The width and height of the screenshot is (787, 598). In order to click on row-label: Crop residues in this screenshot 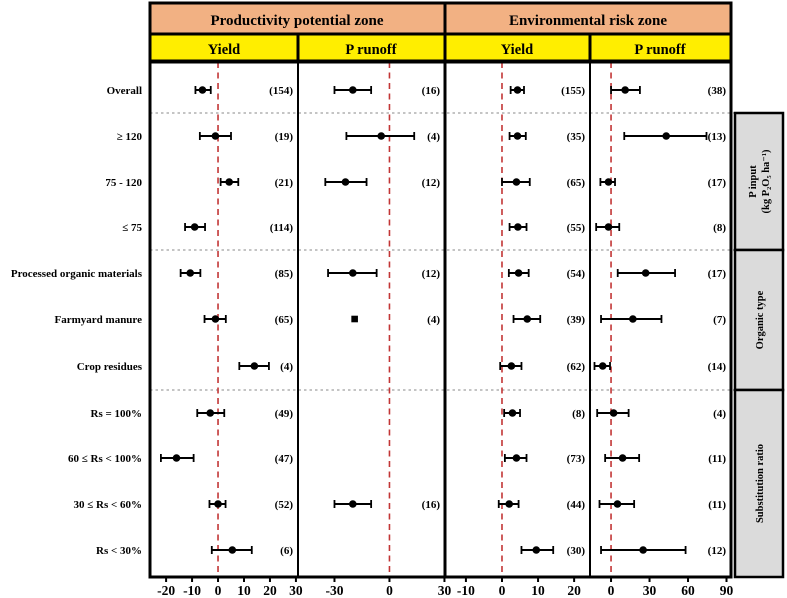, I will do `click(110, 367)`.